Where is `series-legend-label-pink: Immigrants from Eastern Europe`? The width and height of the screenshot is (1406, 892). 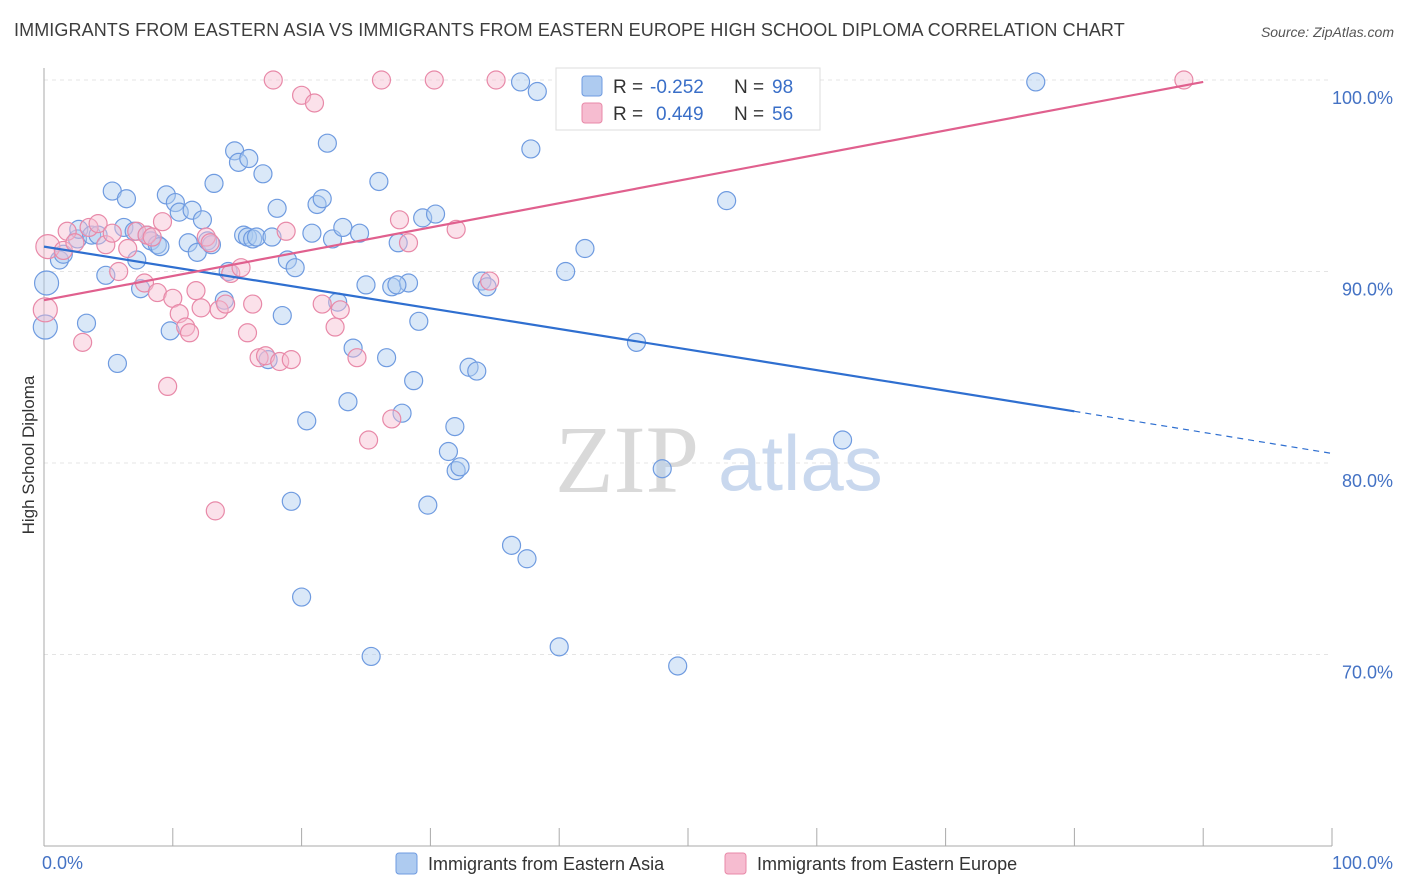
series-legend-label-pink: Immigrants from Eastern Europe is located at coordinates (887, 864).